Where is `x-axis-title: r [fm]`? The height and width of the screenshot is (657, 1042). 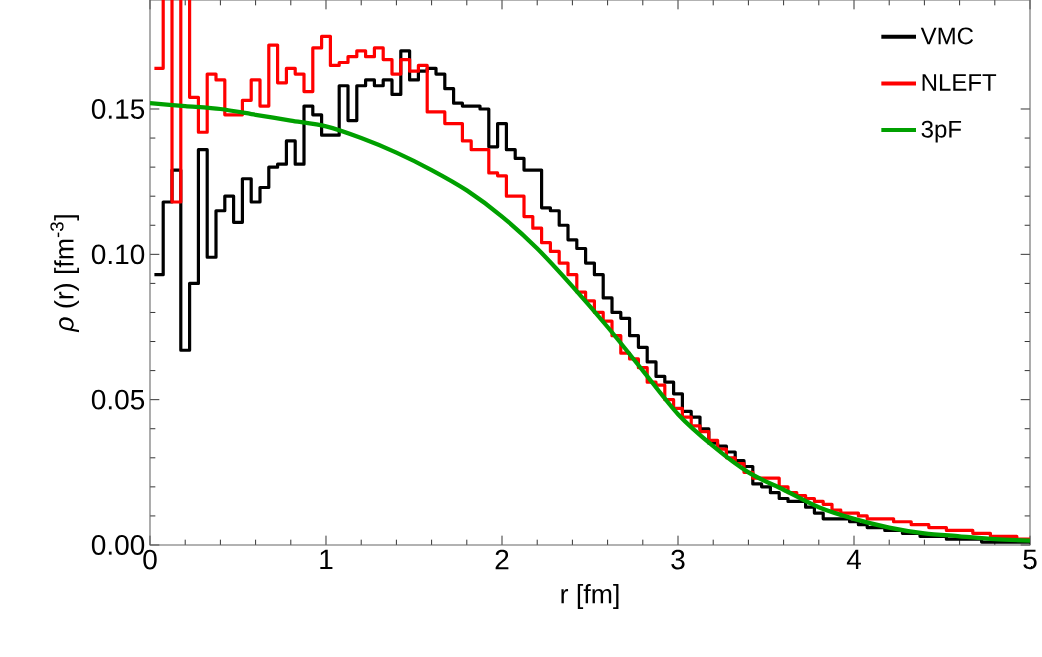
x-axis-title: r [fm] is located at coordinates (590, 596).